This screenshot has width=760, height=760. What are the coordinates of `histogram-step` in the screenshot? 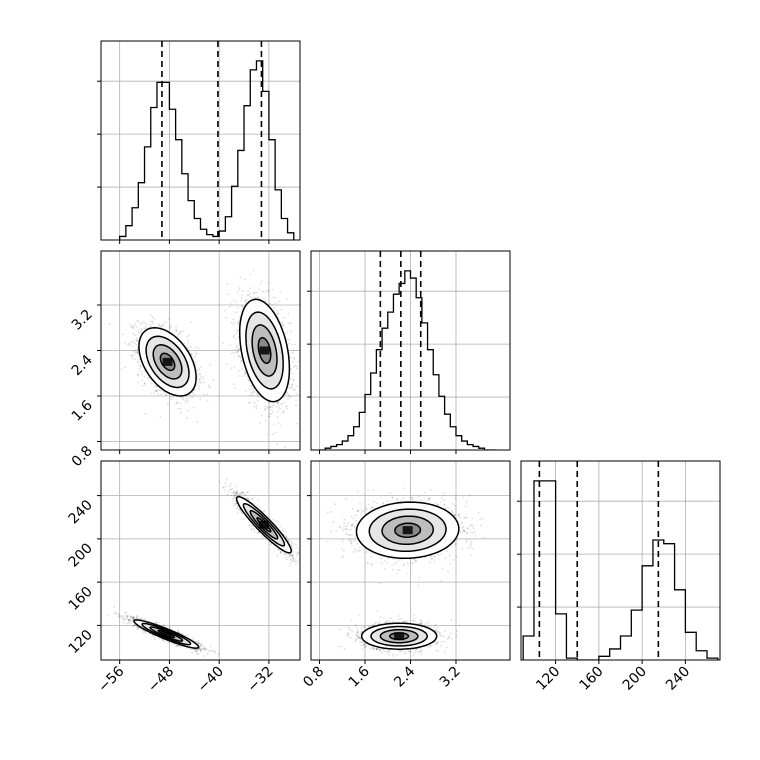 It's located at (207, 150).